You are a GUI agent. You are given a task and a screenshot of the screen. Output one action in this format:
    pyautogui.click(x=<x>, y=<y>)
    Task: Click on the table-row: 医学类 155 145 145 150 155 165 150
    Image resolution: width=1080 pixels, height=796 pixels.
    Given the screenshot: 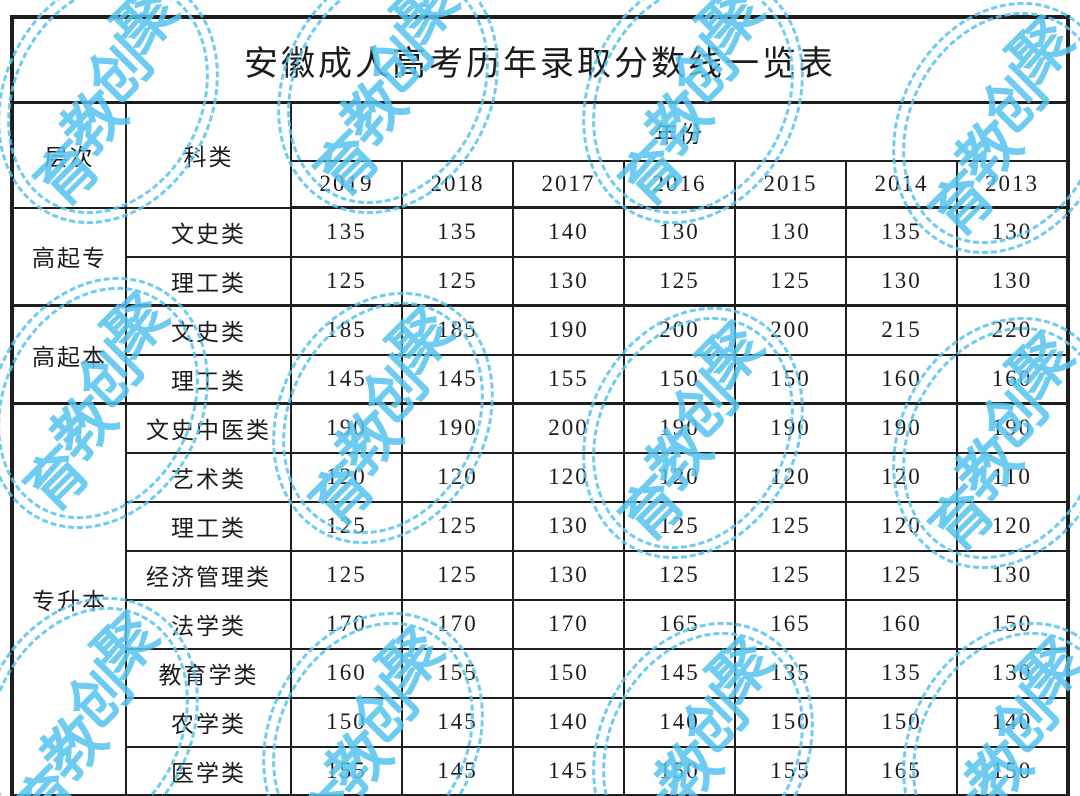 What is the action you would take?
    pyautogui.click(x=540, y=770)
    